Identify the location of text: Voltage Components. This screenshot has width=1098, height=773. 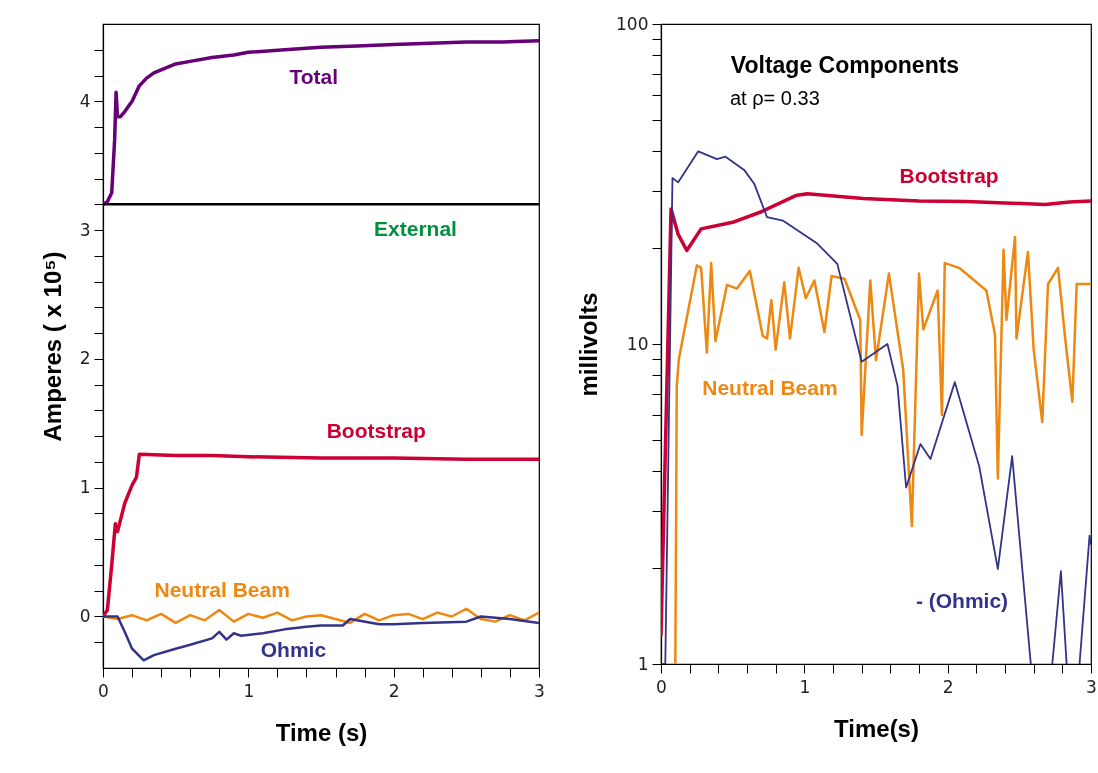
(845, 65).